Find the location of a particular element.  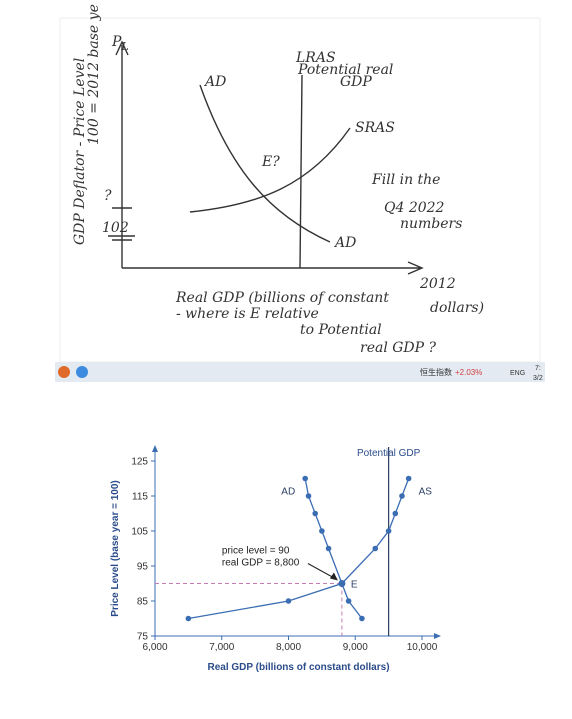

x-tick-label: 9,000 is located at coordinates (355, 647).